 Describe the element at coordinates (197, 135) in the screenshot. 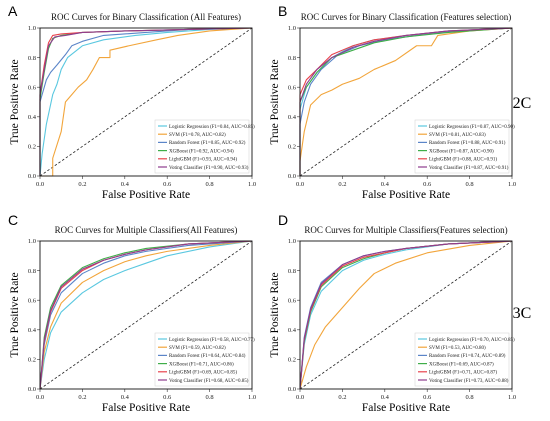

I see `legend-entry: SVM (F1=0.78, AUC=0.82)` at that location.